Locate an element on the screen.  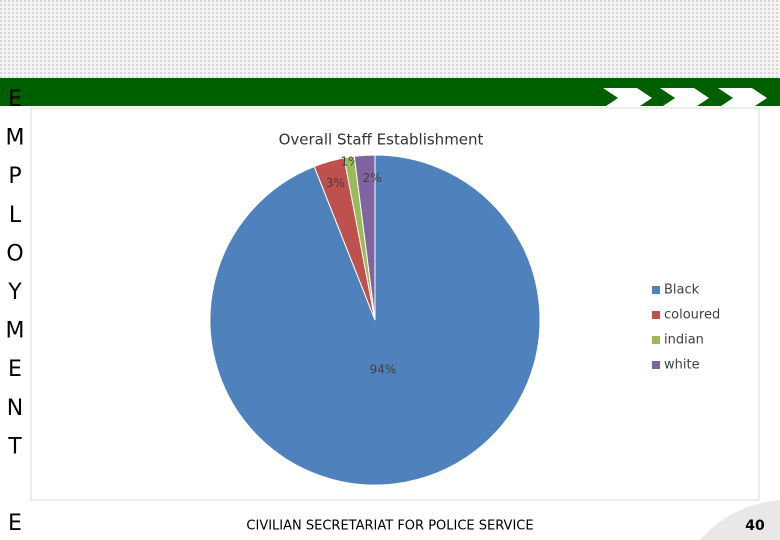
header-bar is located at coordinates (390, 92).